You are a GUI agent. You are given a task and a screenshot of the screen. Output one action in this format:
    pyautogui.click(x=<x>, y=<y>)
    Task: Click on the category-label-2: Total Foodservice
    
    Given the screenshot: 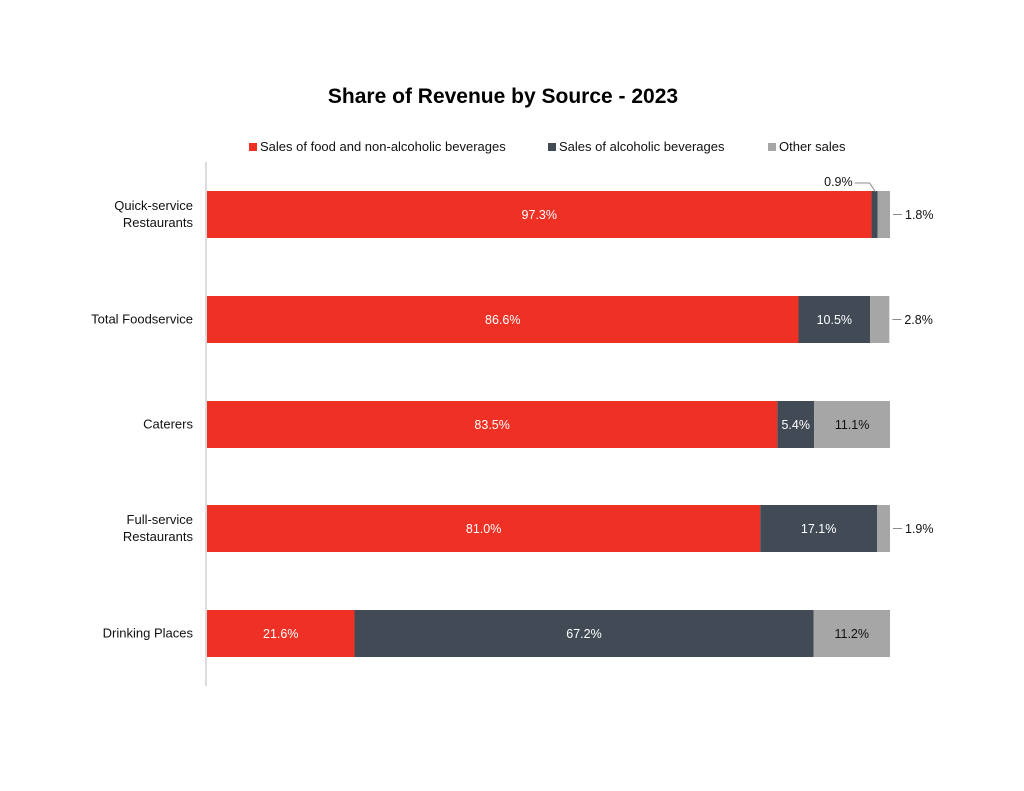 What is the action you would take?
    pyautogui.click(x=142, y=319)
    